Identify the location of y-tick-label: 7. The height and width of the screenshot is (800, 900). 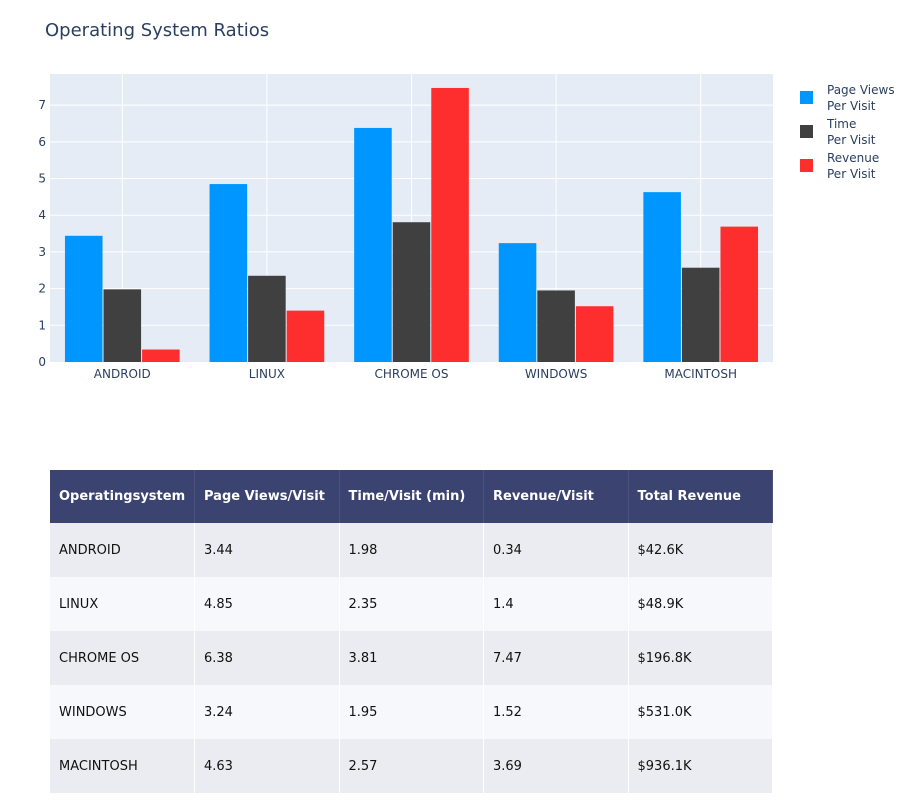
(42, 105).